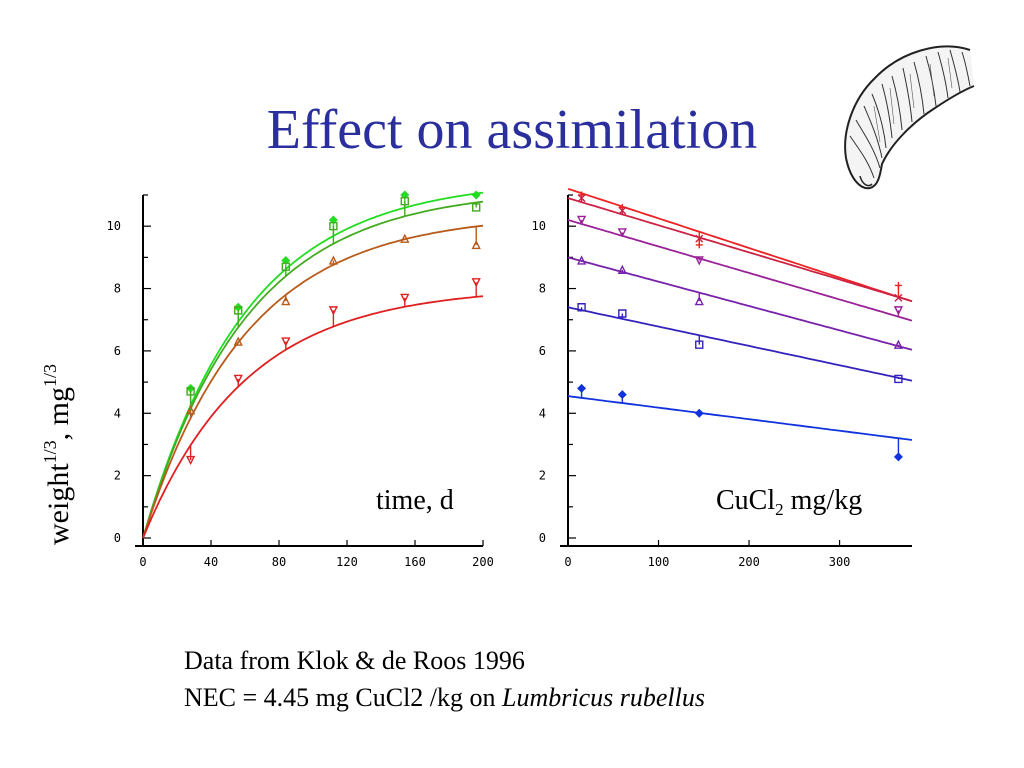 Image resolution: width=1024 pixels, height=768 pixels. What do you see at coordinates (415, 562) in the screenshot?
I see `x-tick-label: 160` at bounding box center [415, 562].